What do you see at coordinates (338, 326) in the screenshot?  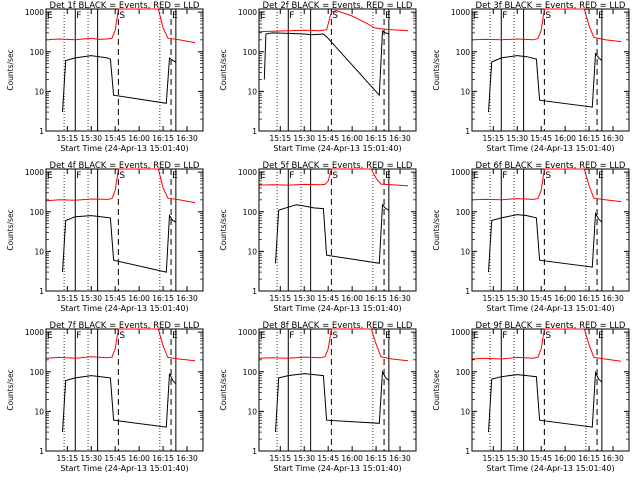 I see `chart-title: Det 8f BLACK = Events, RED = LLD` at bounding box center [338, 326].